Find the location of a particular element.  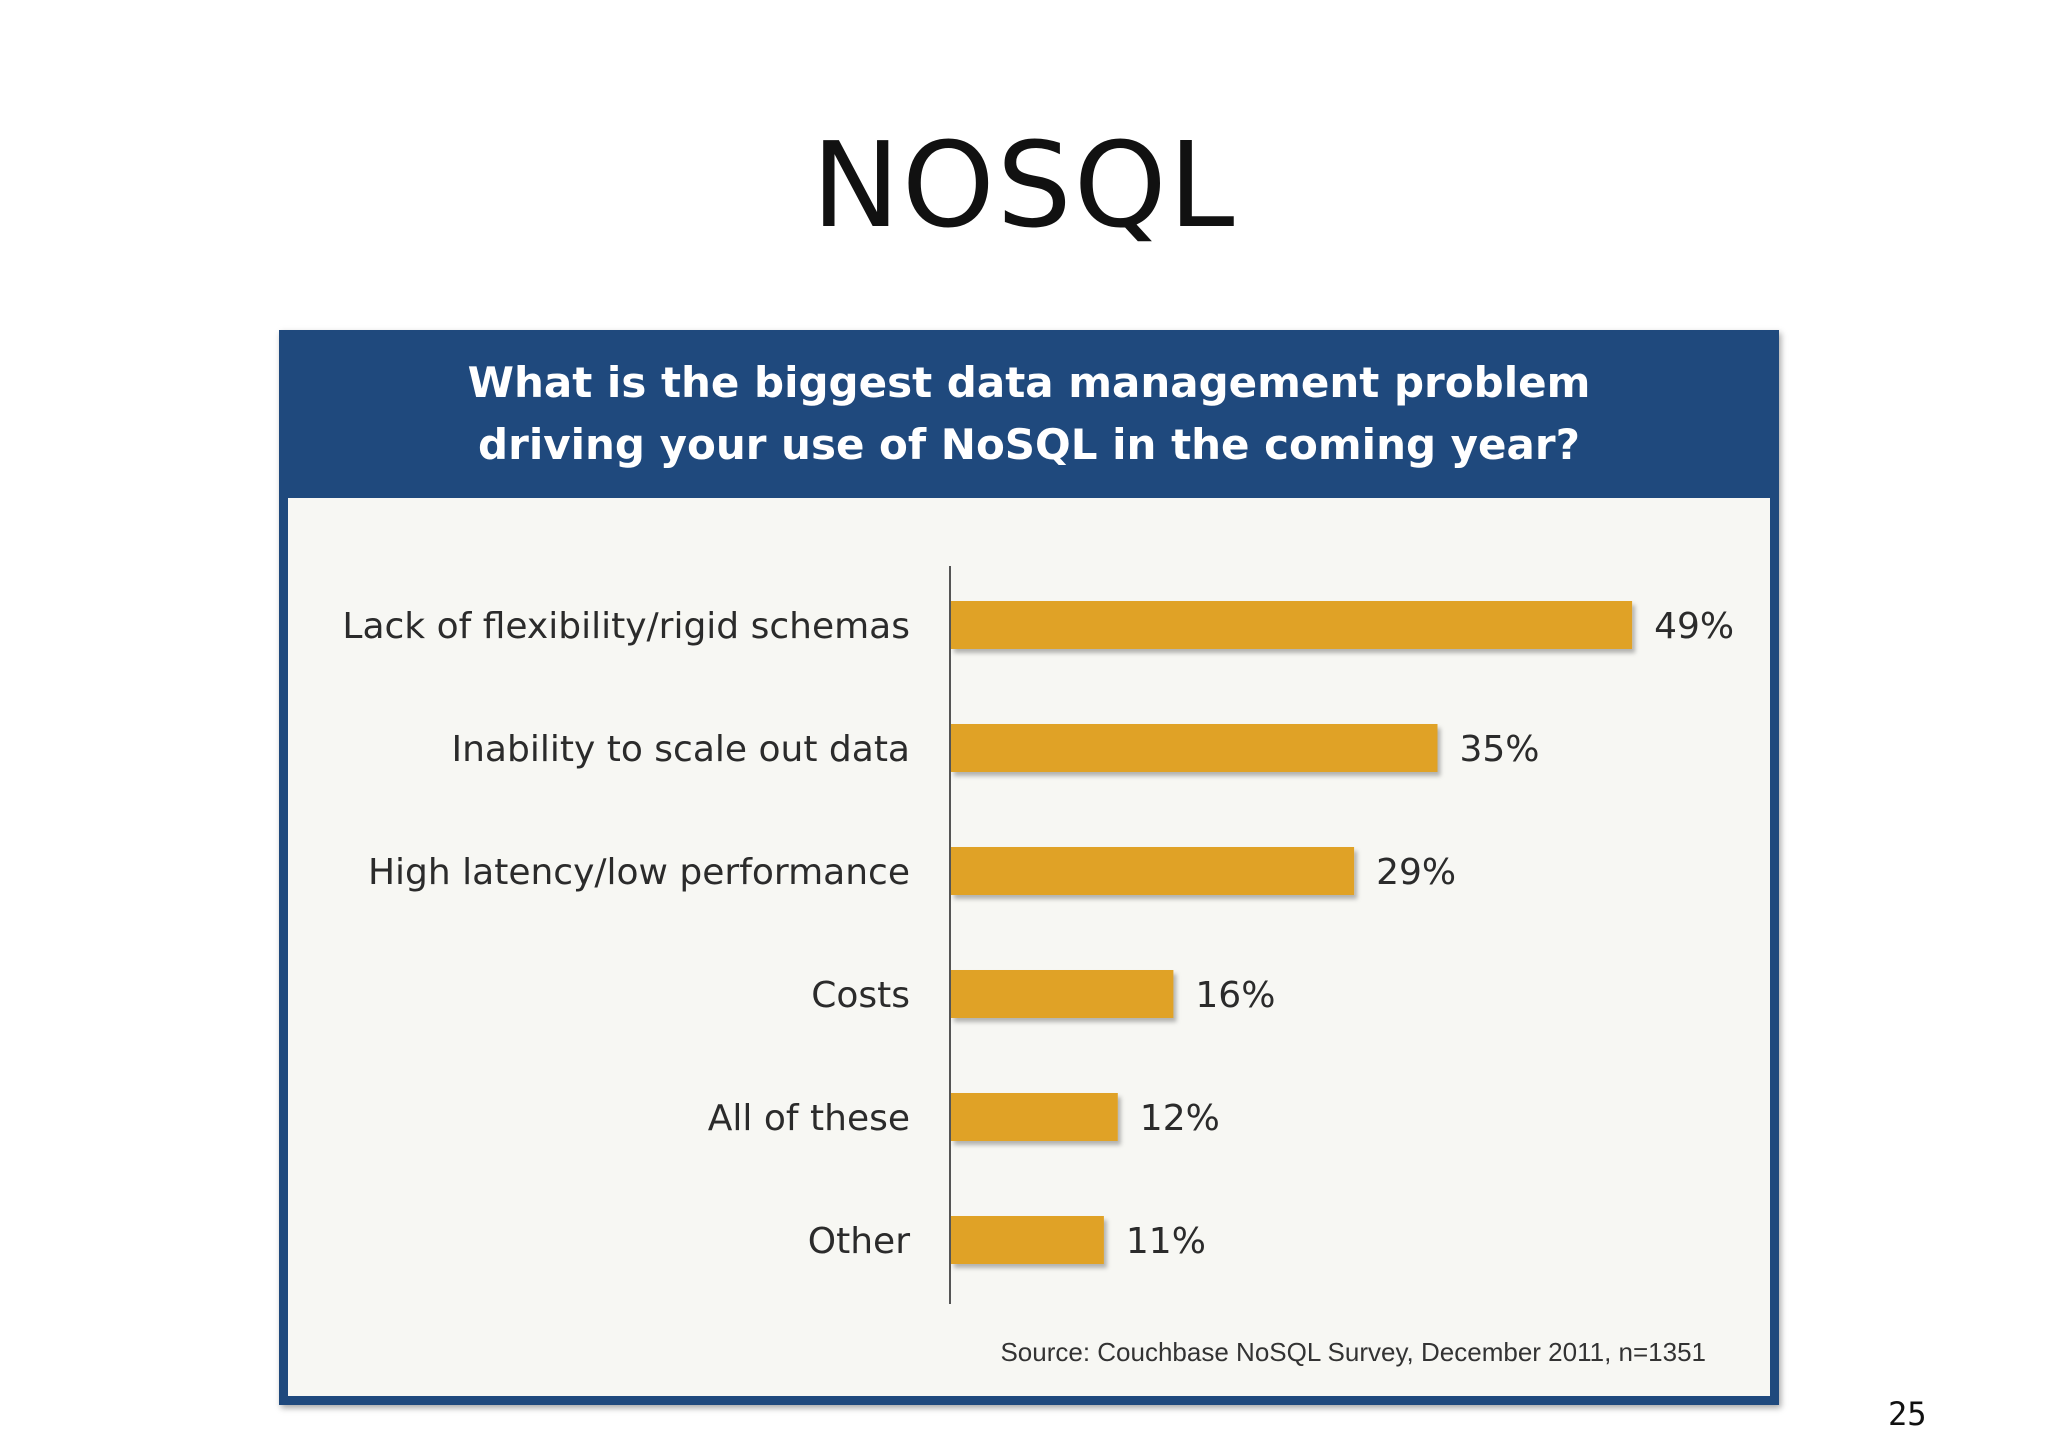

page-number: 25 is located at coordinates (1907, 1414).